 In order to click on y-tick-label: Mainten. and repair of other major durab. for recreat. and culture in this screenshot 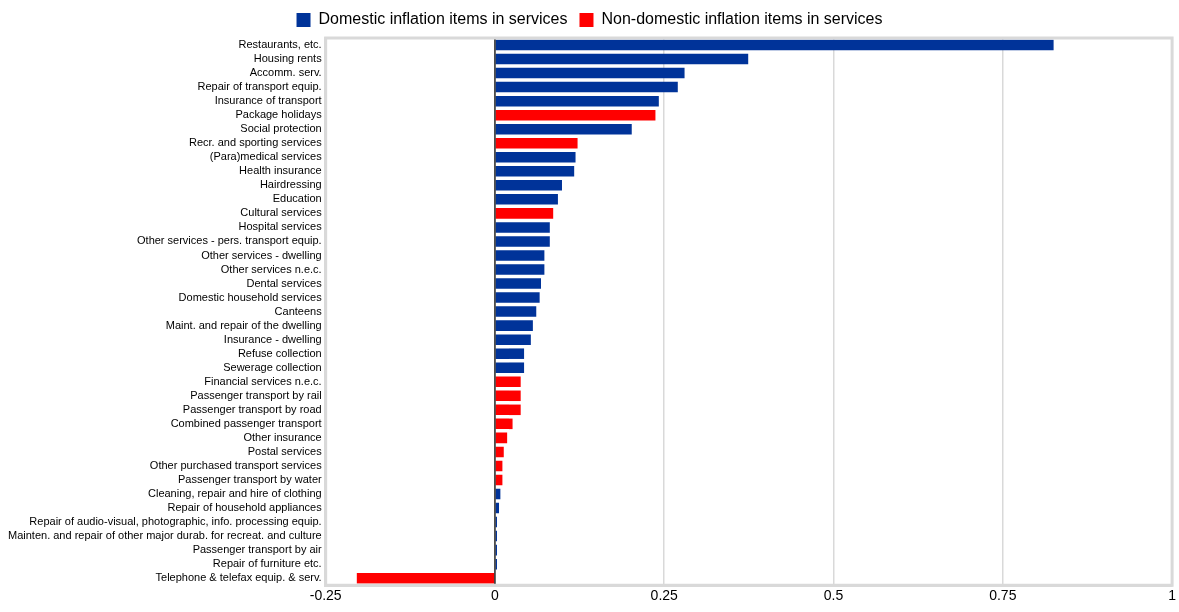, I will do `click(164, 535)`.